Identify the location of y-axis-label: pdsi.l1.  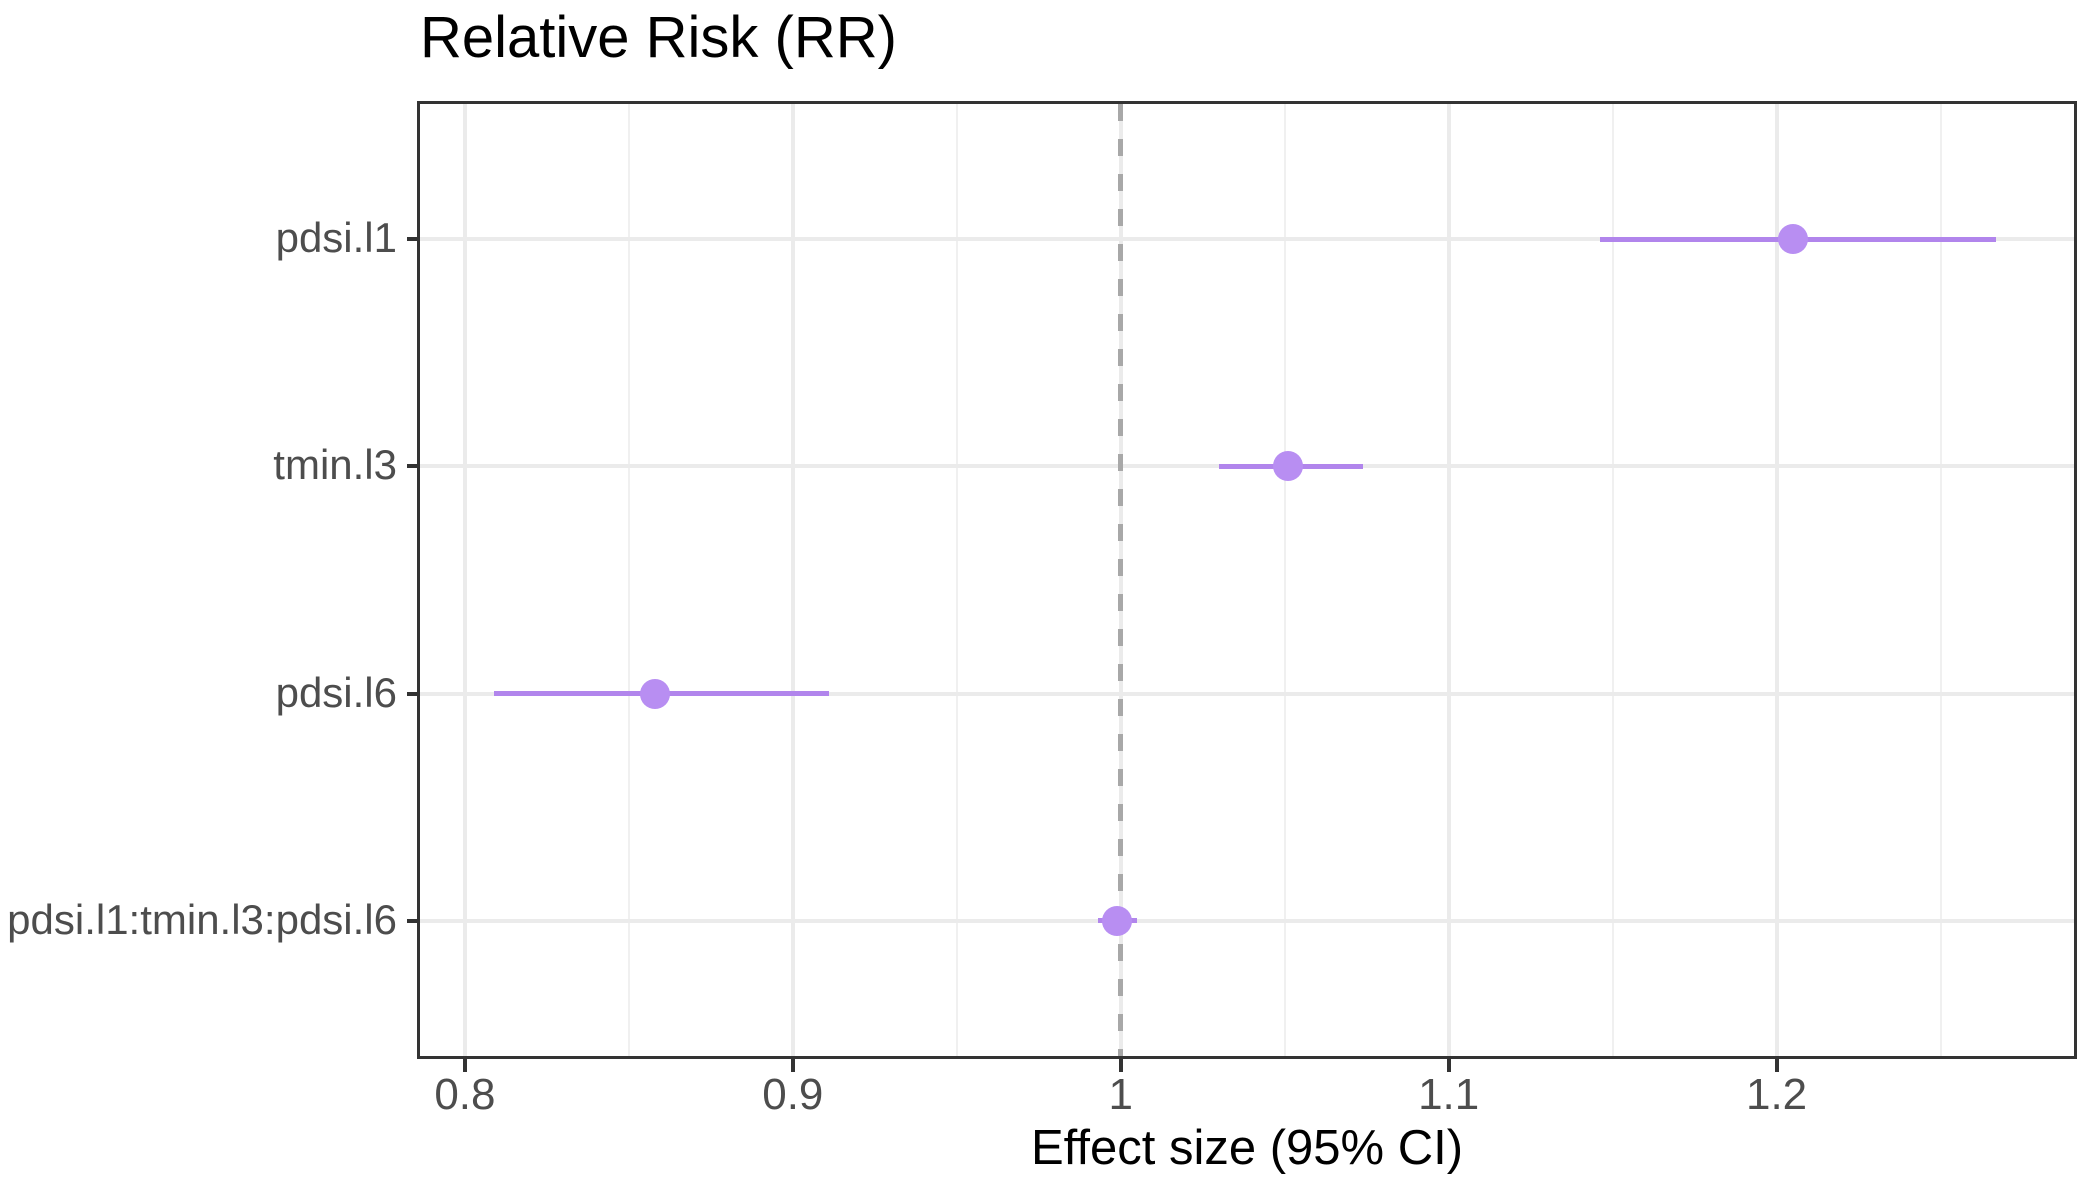
(336, 238).